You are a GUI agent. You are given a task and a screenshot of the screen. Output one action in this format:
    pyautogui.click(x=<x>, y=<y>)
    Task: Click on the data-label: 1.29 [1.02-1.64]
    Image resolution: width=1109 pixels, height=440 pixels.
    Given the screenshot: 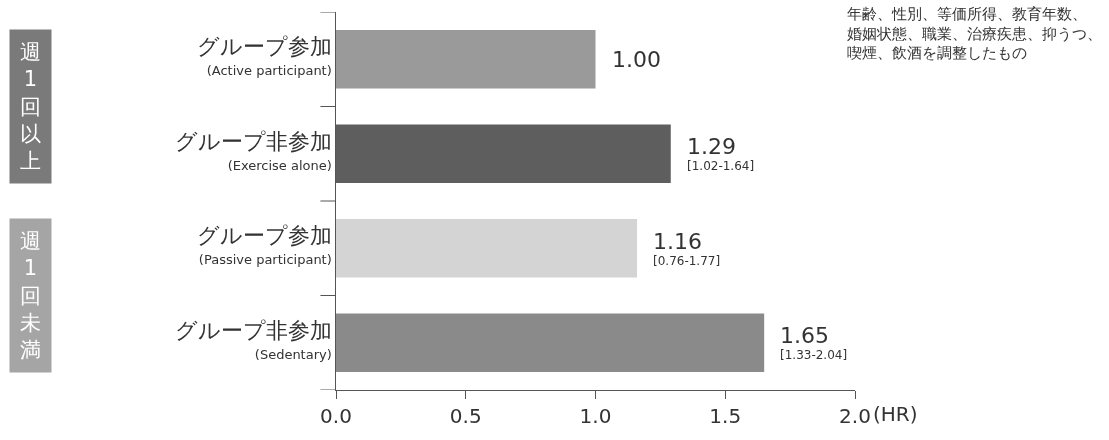 What is the action you would take?
    pyautogui.click(x=721, y=153)
    